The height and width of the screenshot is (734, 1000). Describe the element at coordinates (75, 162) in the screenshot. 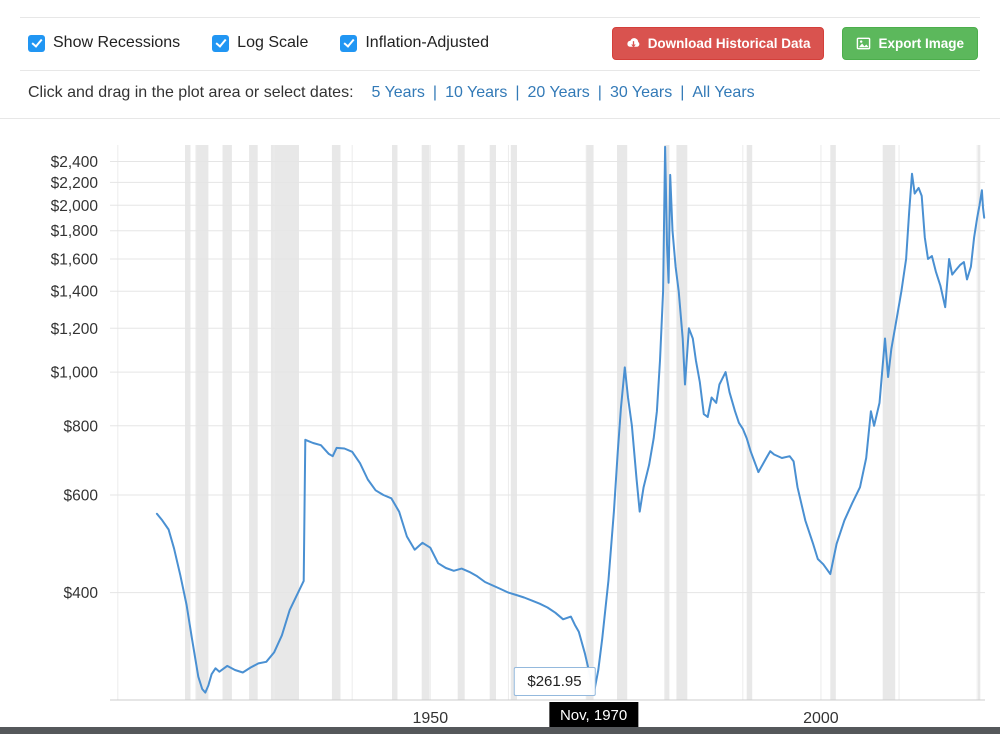

I see `y-axis-label: $2,400` at that location.